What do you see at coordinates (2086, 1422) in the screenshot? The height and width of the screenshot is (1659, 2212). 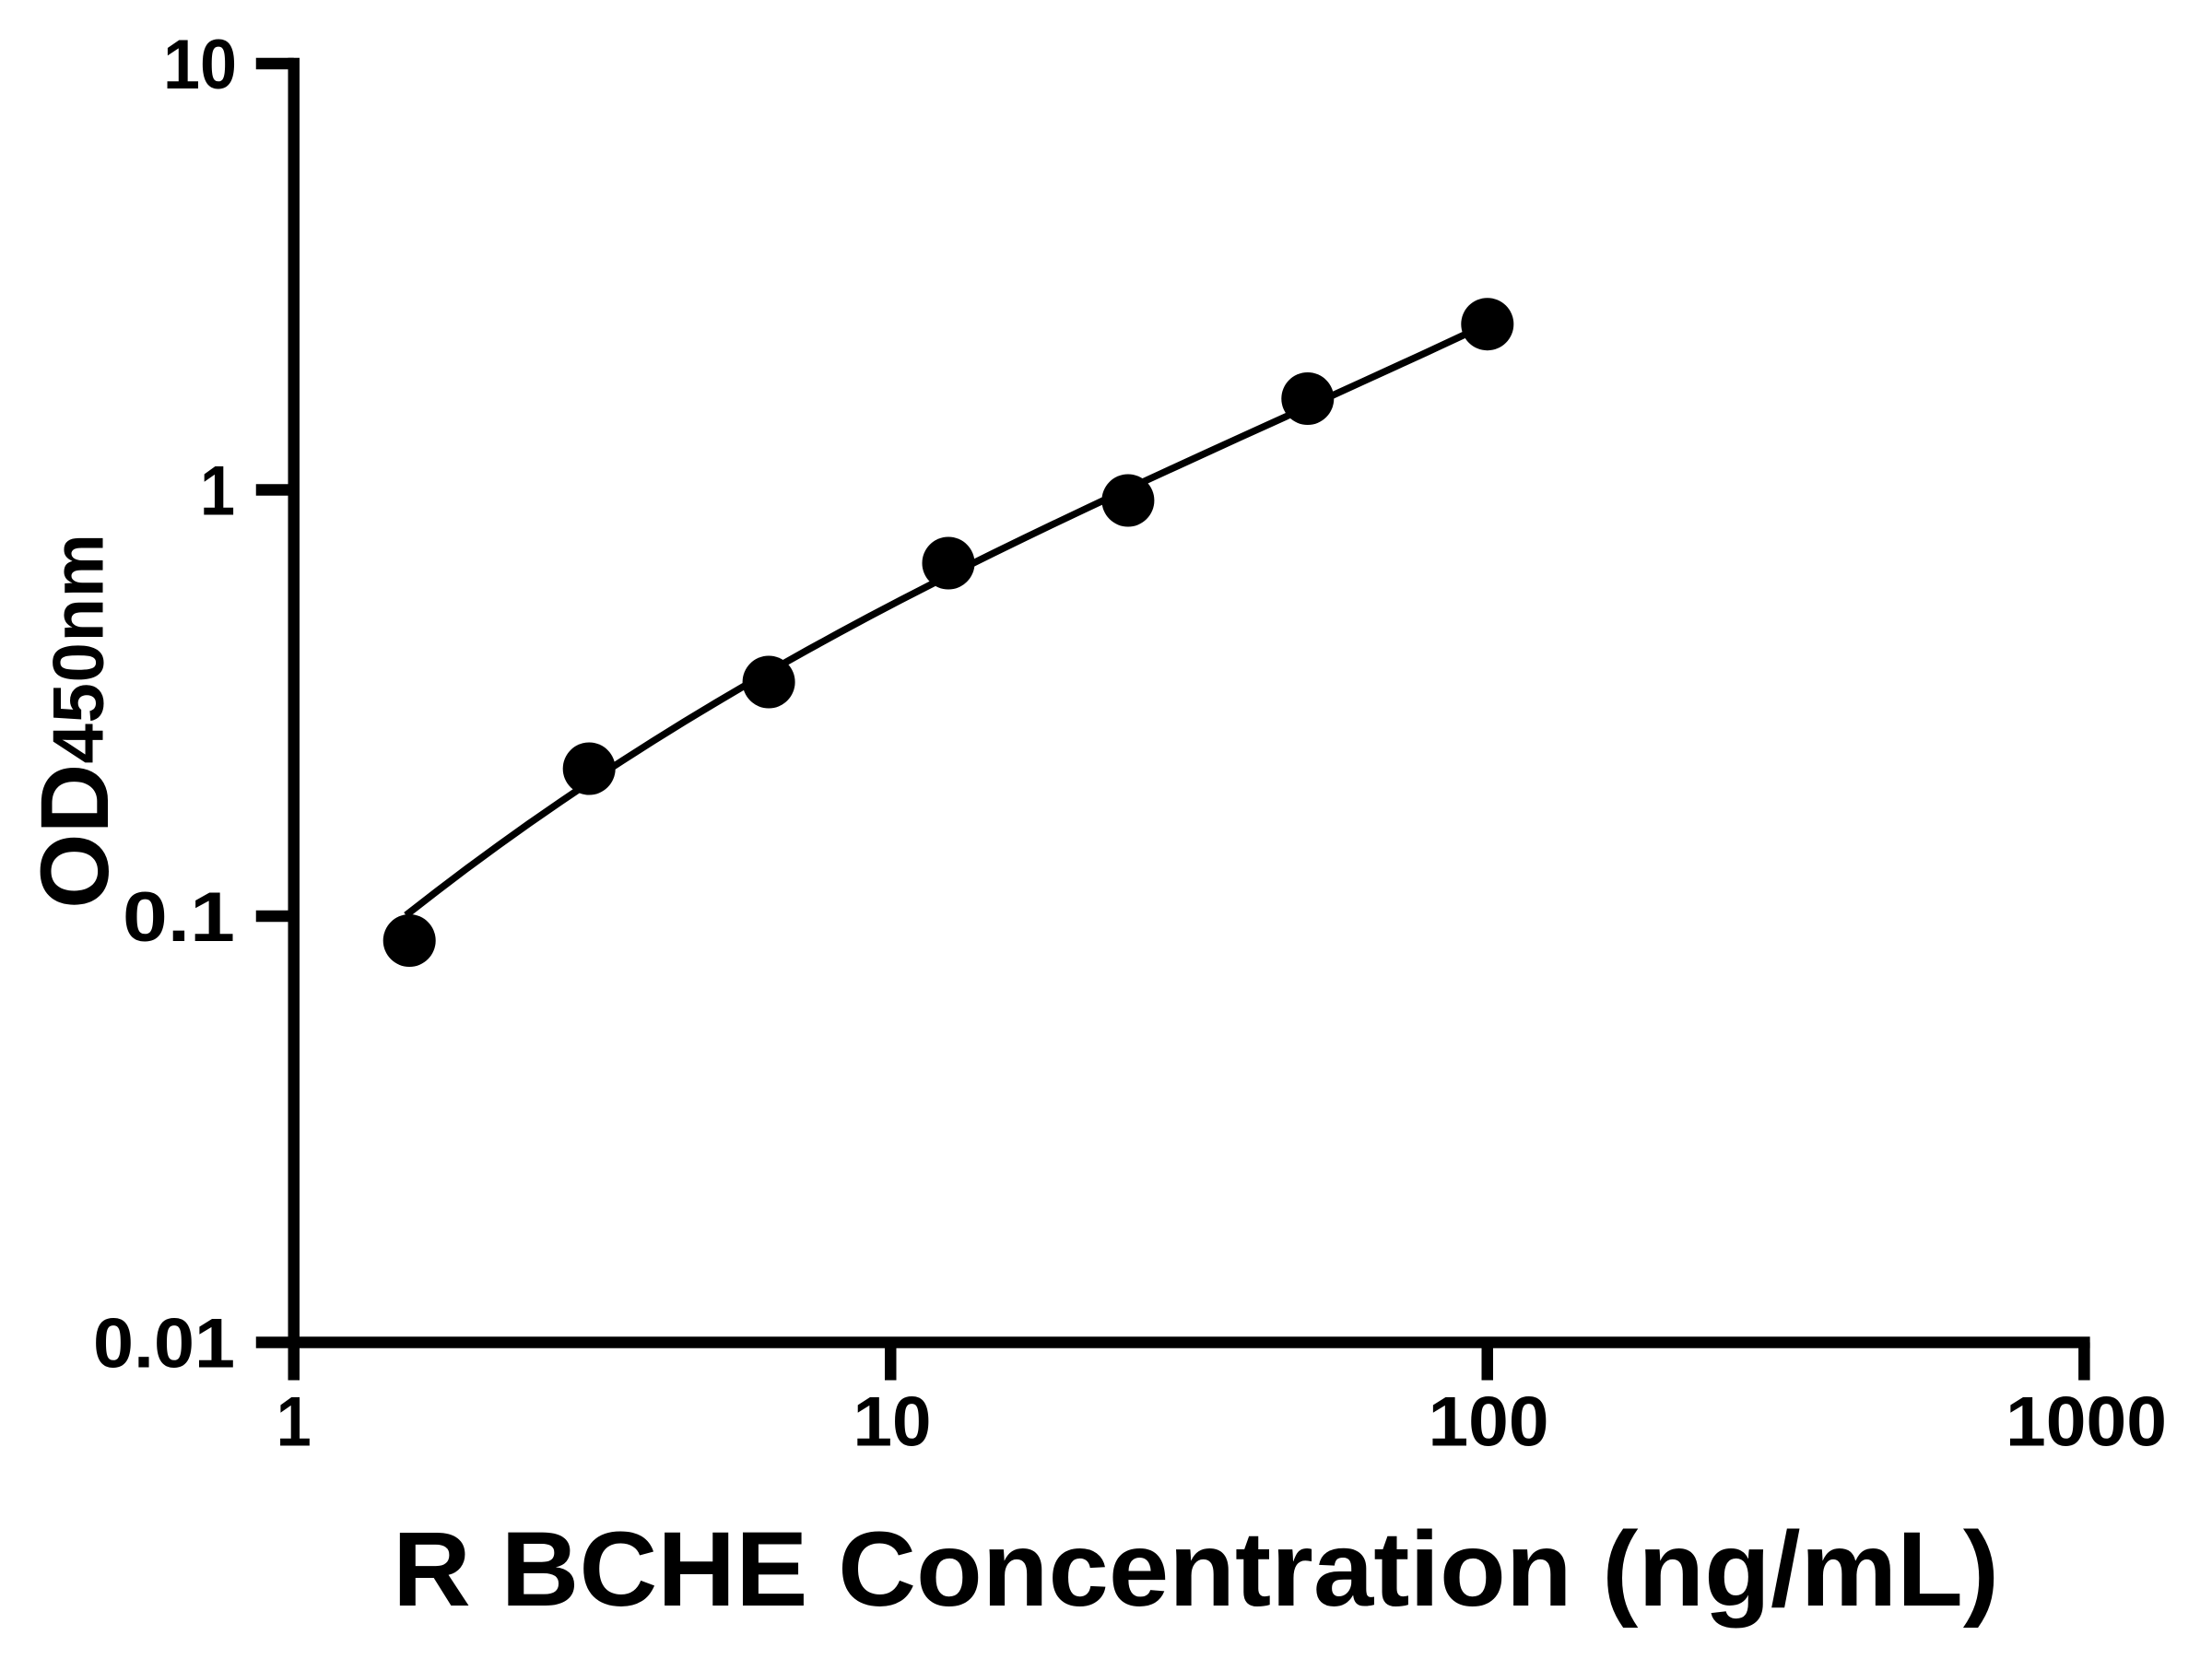 I see `svg-text: 1000` at bounding box center [2086, 1422].